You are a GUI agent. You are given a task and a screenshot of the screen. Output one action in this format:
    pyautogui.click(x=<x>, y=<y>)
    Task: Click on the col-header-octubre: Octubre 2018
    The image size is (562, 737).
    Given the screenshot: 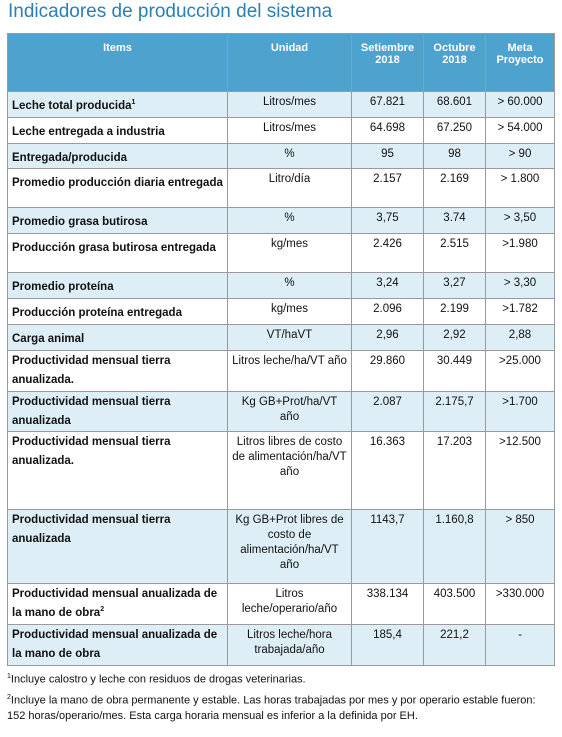 What is the action you would take?
    pyautogui.click(x=454, y=62)
    